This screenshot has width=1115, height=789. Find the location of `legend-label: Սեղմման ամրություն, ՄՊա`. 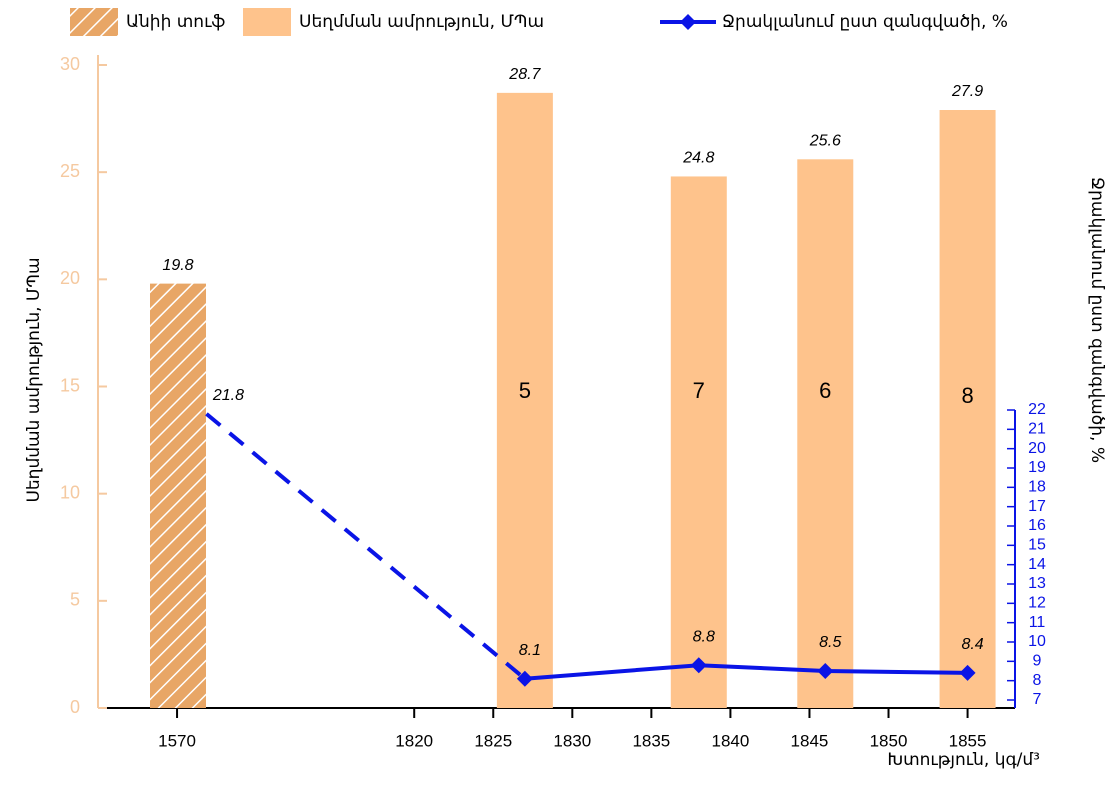

legend-label: Սեղմման ամրություն, ՄՊա is located at coordinates (421, 22).